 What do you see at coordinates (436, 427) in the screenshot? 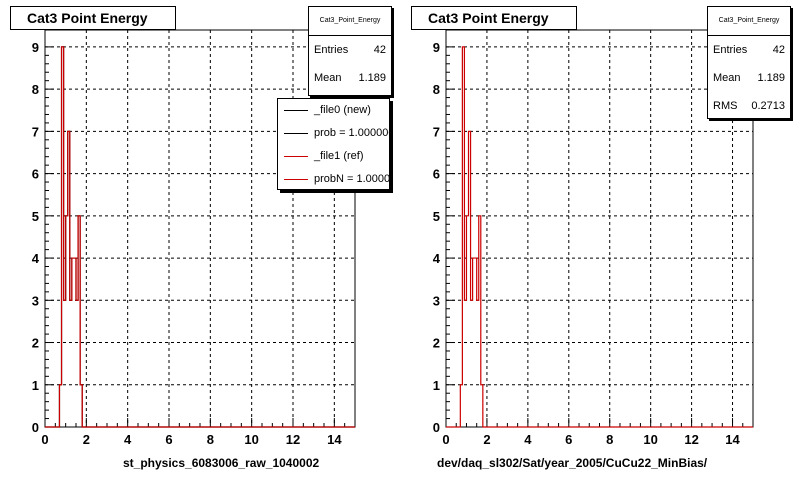
I see `right-y-tick-label-0: 0` at bounding box center [436, 427].